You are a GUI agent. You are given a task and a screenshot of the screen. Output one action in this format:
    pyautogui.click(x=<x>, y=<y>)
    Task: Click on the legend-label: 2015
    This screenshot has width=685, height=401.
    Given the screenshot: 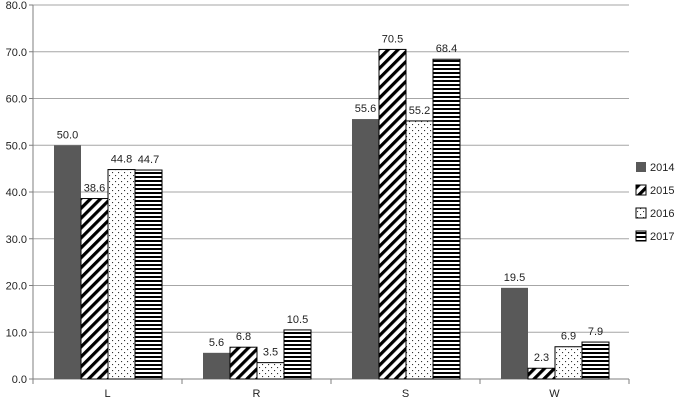 What is the action you would take?
    pyautogui.click(x=662, y=191)
    